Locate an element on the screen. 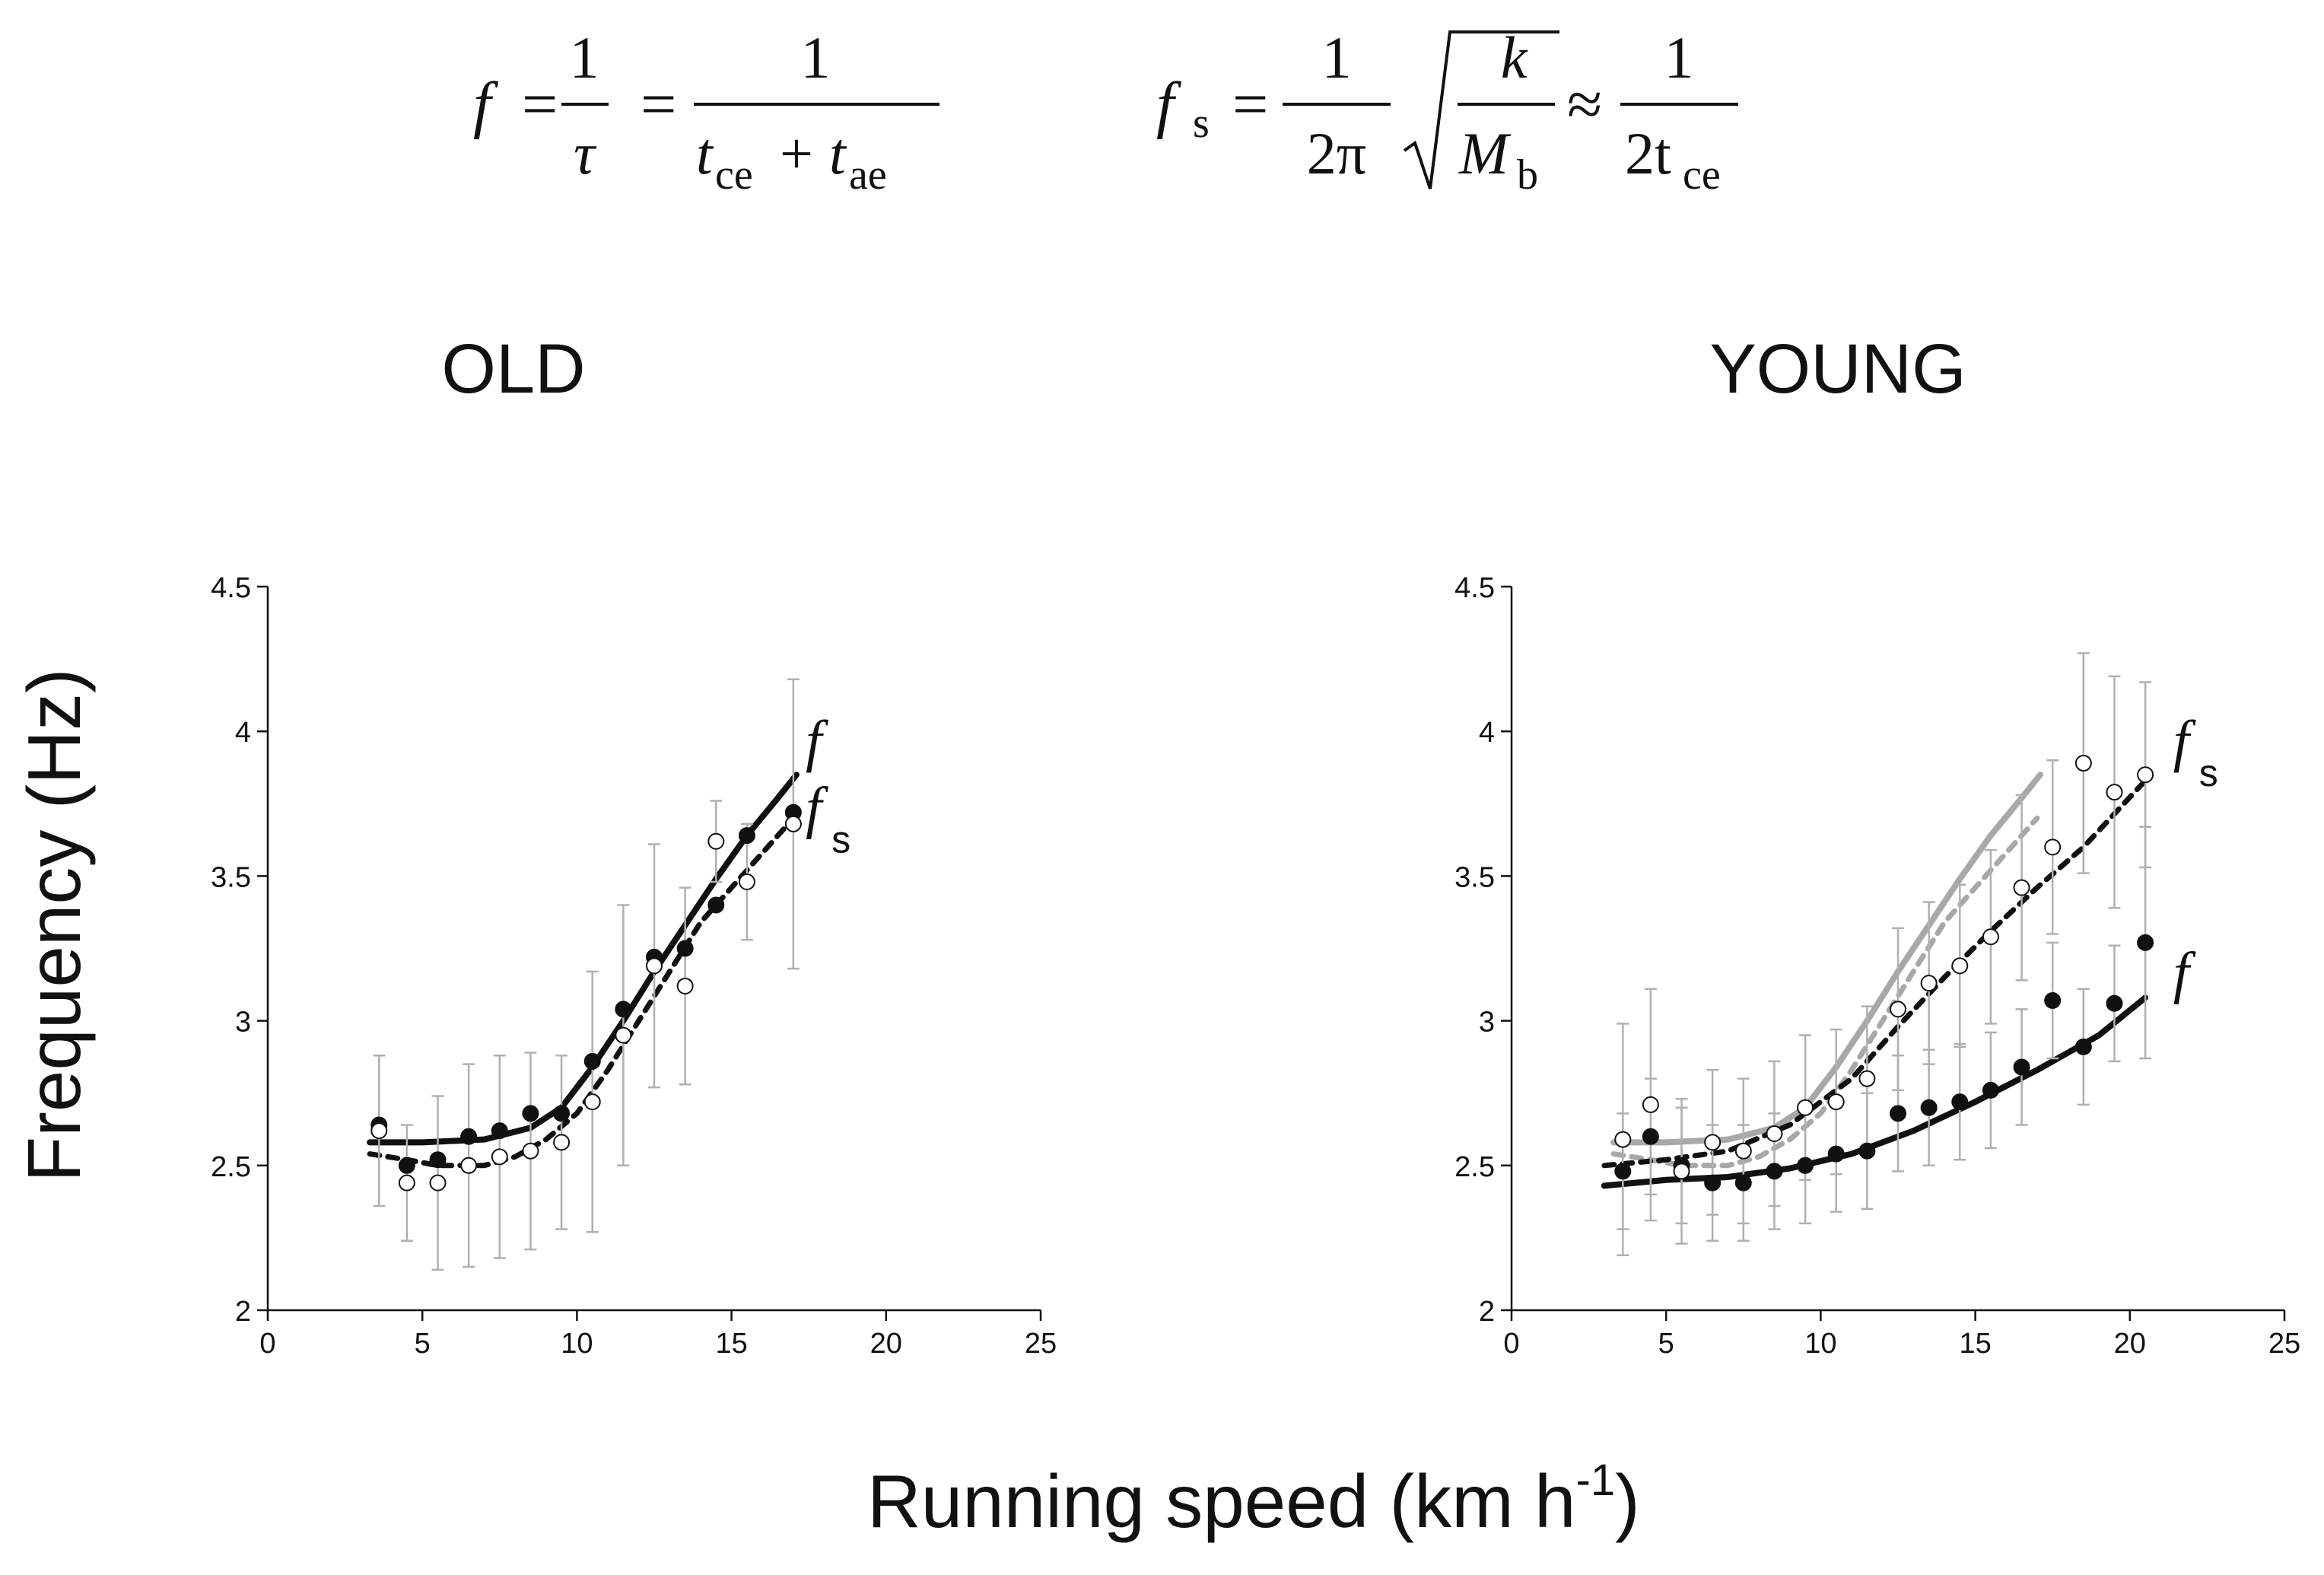  y-axis-title: Frequency (Hz) is located at coordinates (54, 925).